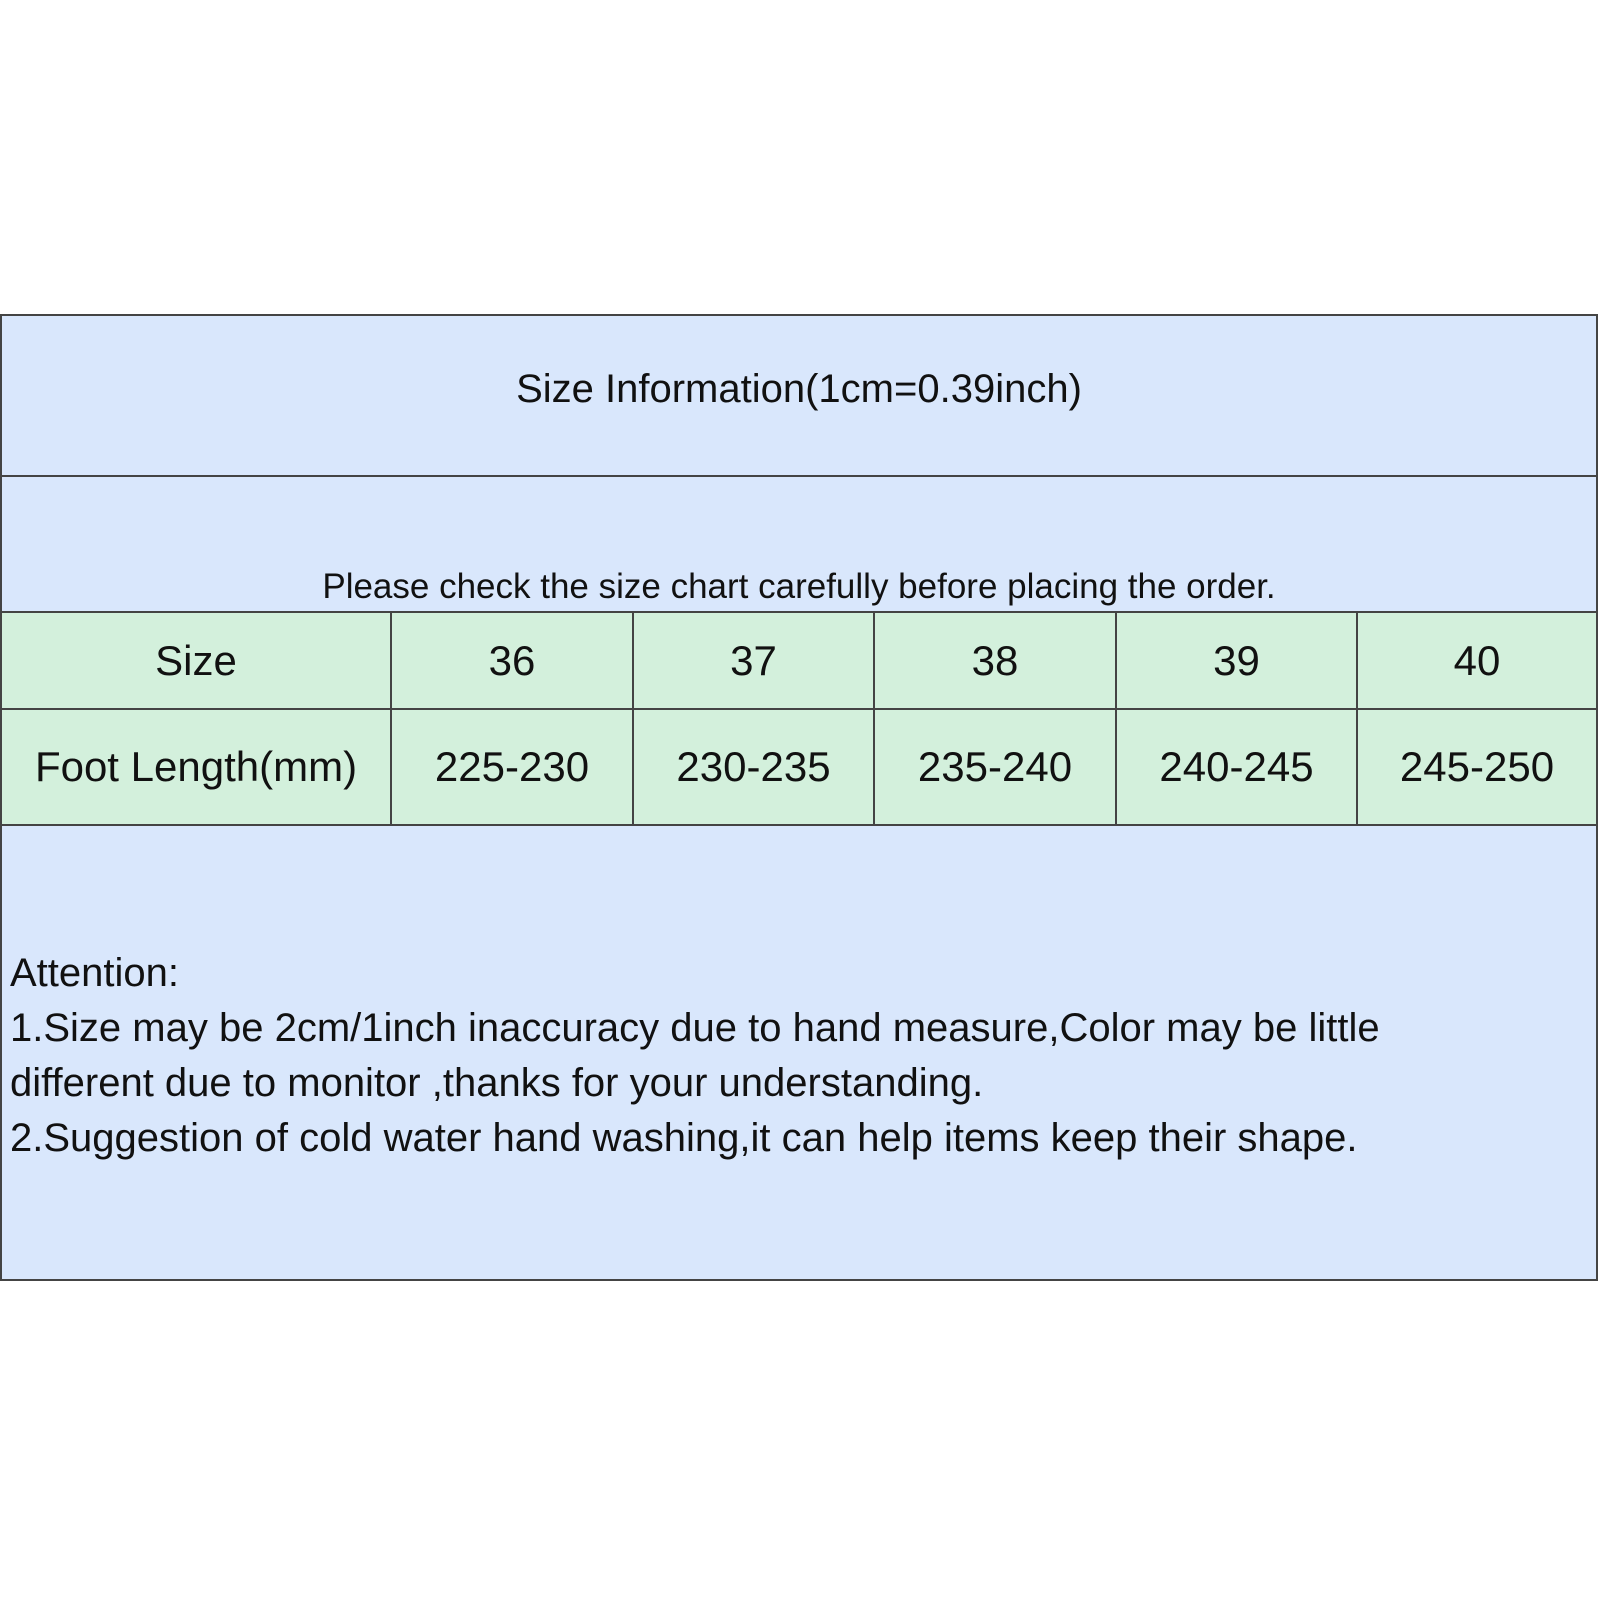  I want to click on attention-heading: Attention:, so click(95, 973).